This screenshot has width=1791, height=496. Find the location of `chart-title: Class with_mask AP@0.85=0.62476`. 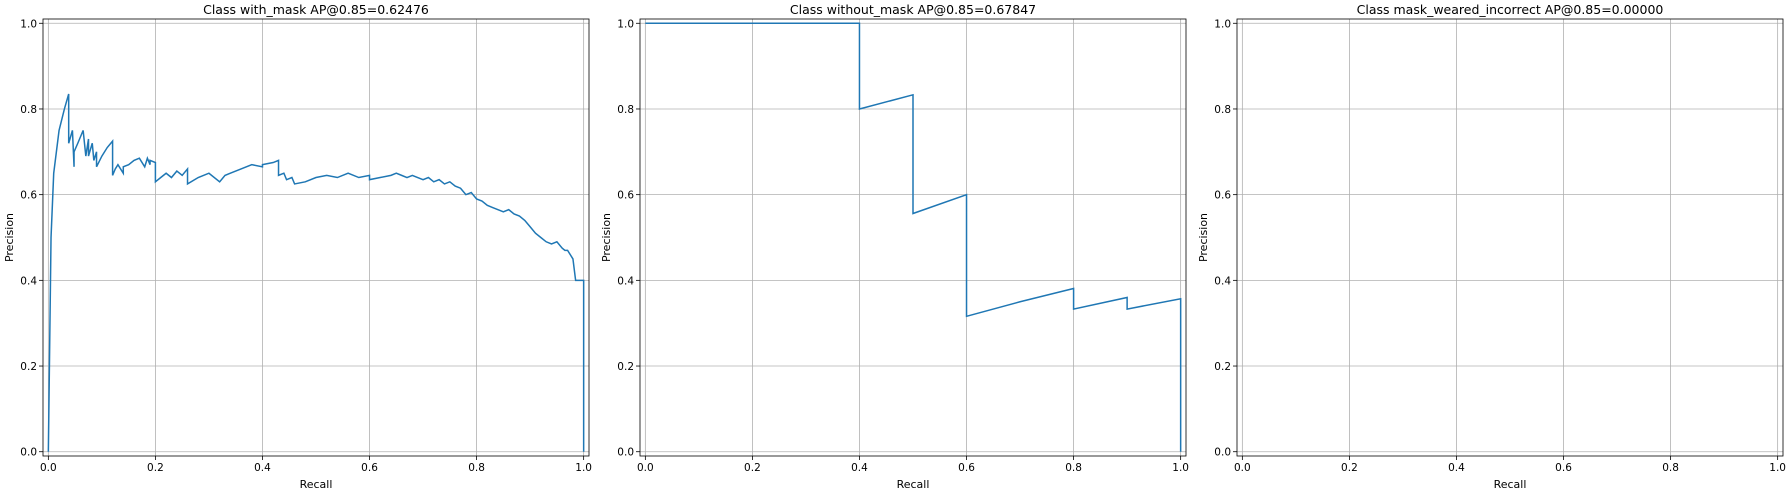

chart-title: Class with_mask AP@0.85=0.62476 is located at coordinates (316, 9).